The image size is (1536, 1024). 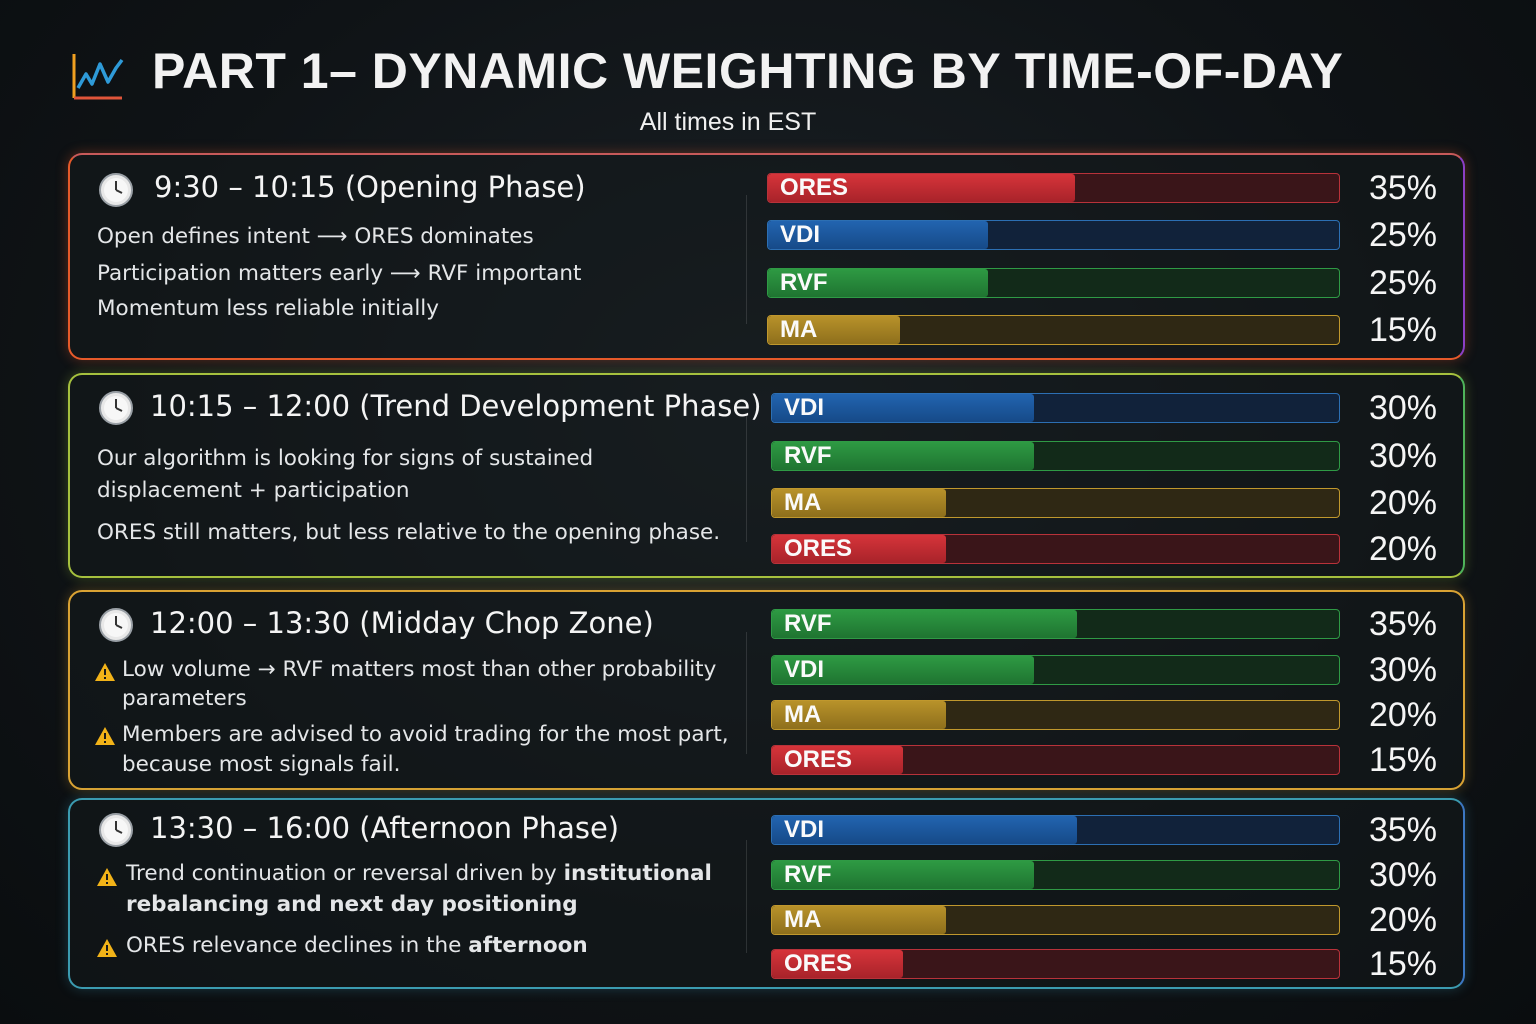 I want to click on phase-desc-line: rebalancing and next day positioning, so click(x=352, y=904).